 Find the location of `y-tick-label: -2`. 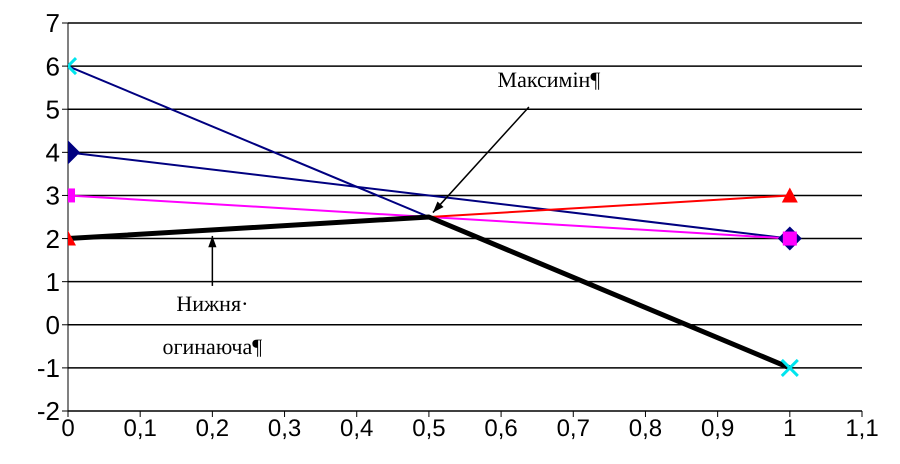

y-tick-label: -2 is located at coordinates (48, 411).